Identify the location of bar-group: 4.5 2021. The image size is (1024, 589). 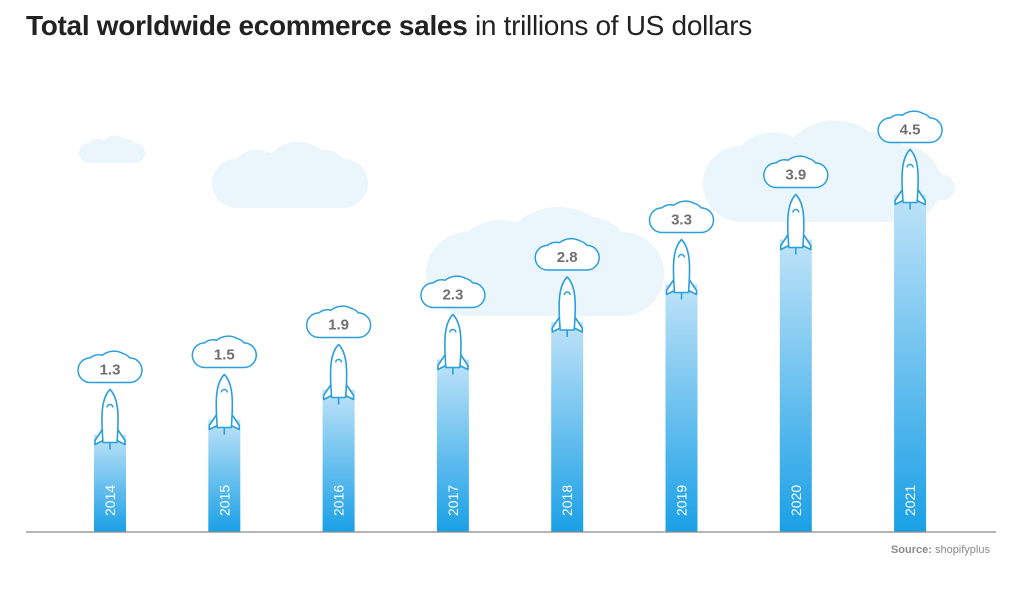
(910, 321).